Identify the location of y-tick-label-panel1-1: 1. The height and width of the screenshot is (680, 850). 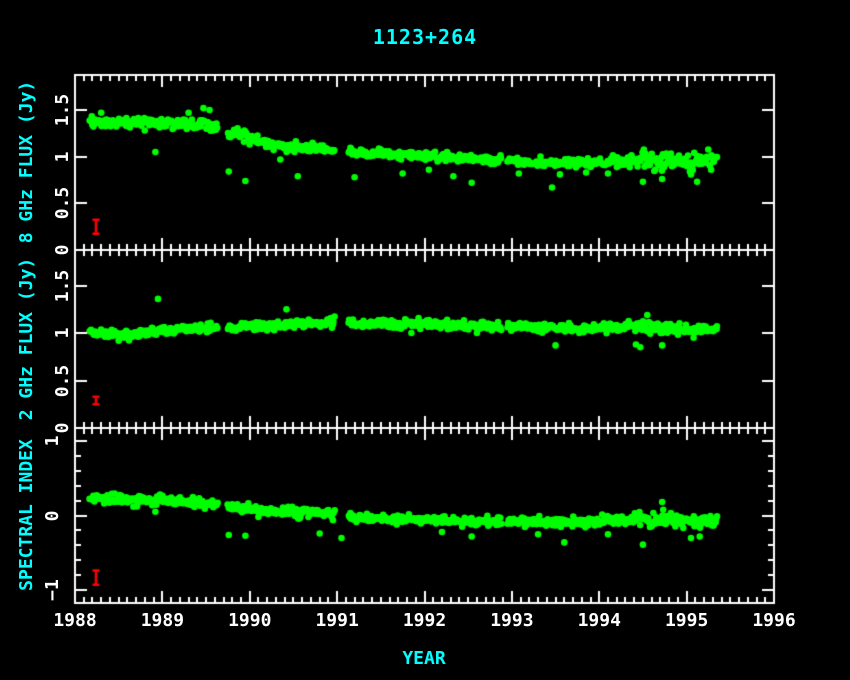
(62, 333).